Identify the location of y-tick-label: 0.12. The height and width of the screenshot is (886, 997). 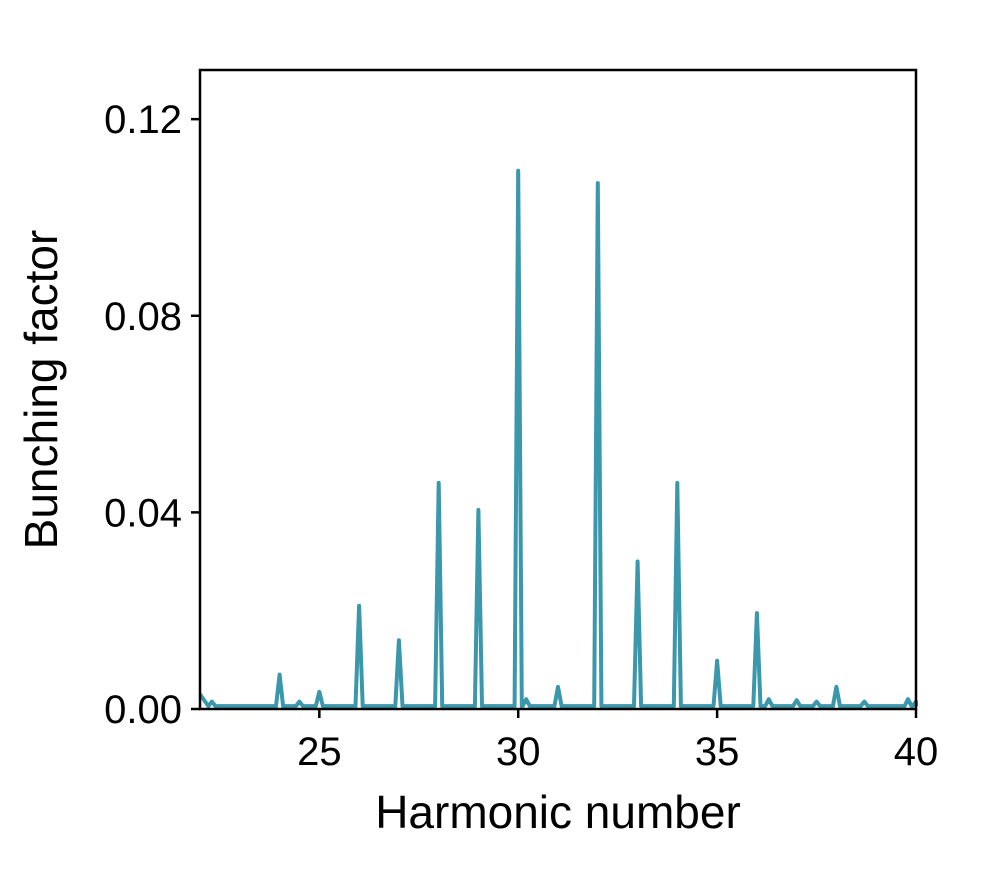
(143, 120).